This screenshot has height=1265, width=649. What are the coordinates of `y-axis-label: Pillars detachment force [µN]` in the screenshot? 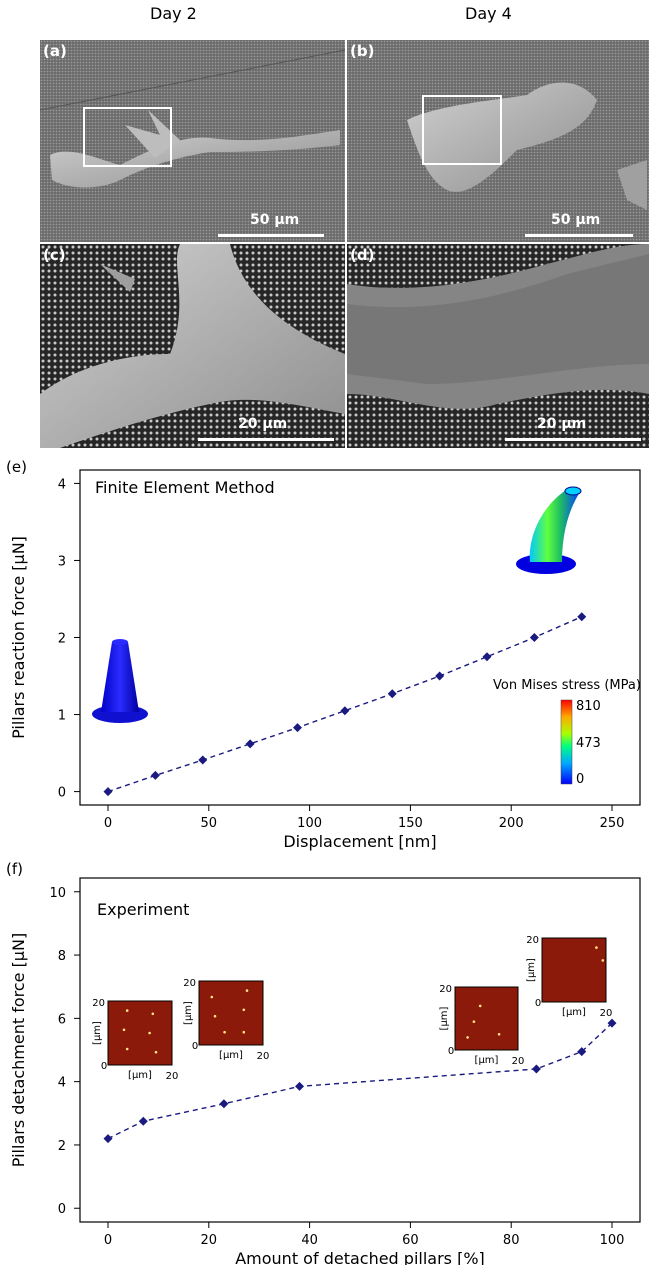 It's located at (18, 1050).